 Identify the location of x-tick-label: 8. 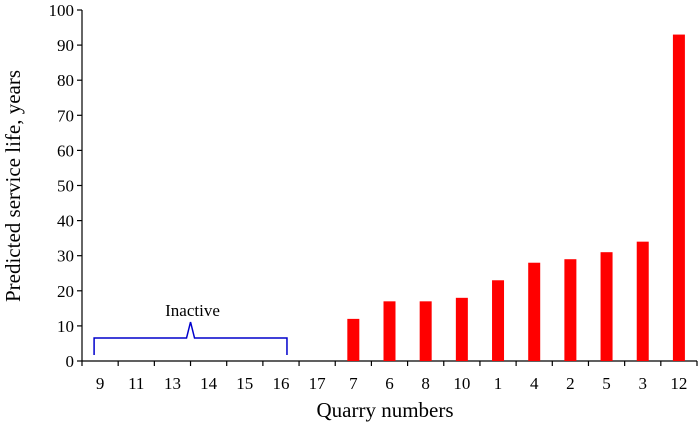
(425, 383).